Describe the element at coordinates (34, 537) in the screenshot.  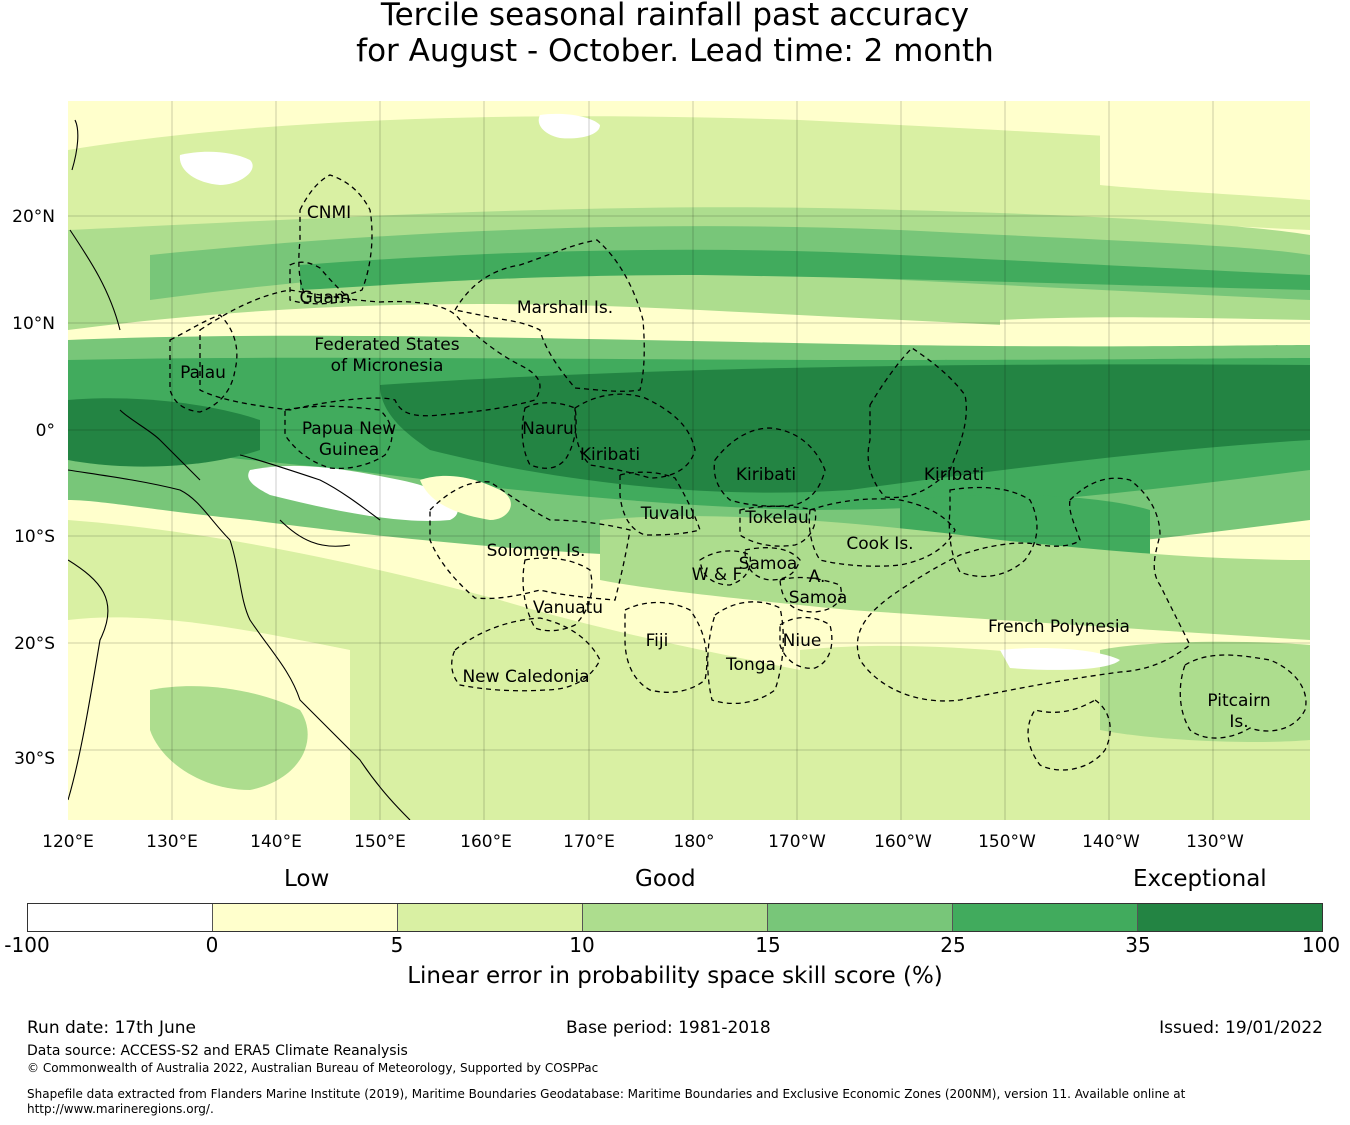
I see `lat-tick: 10°S` at that location.